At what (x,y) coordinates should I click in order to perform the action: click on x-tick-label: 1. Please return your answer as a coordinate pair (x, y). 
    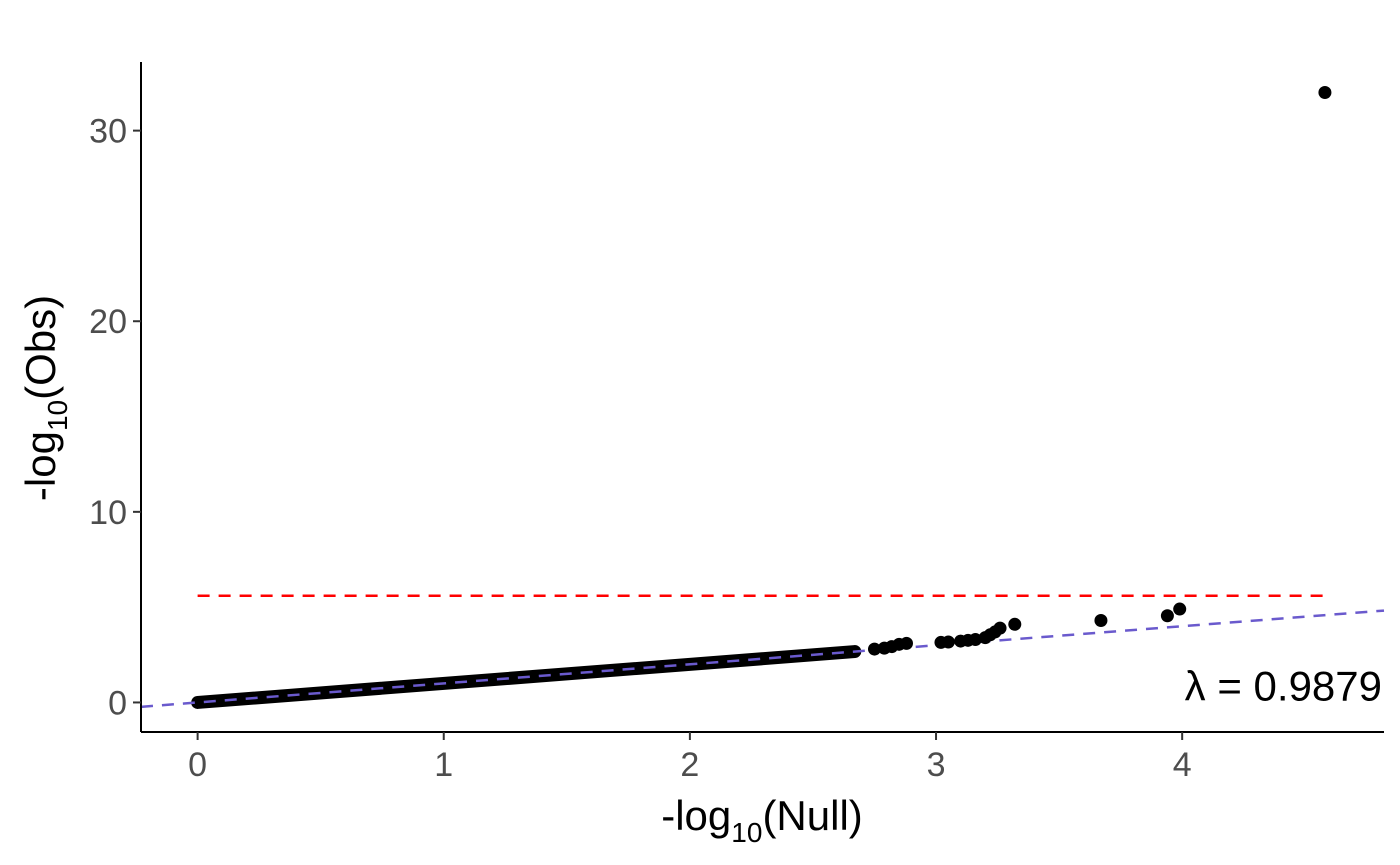
    Looking at the image, I should click on (443, 765).